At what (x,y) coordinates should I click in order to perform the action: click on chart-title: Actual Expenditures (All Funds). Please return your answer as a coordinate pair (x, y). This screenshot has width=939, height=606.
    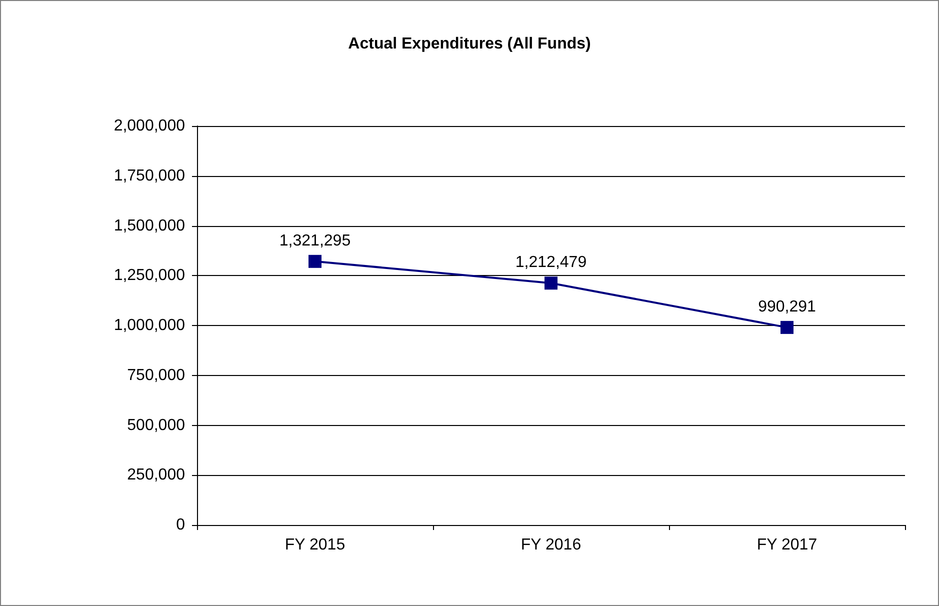
    Looking at the image, I should click on (469, 44).